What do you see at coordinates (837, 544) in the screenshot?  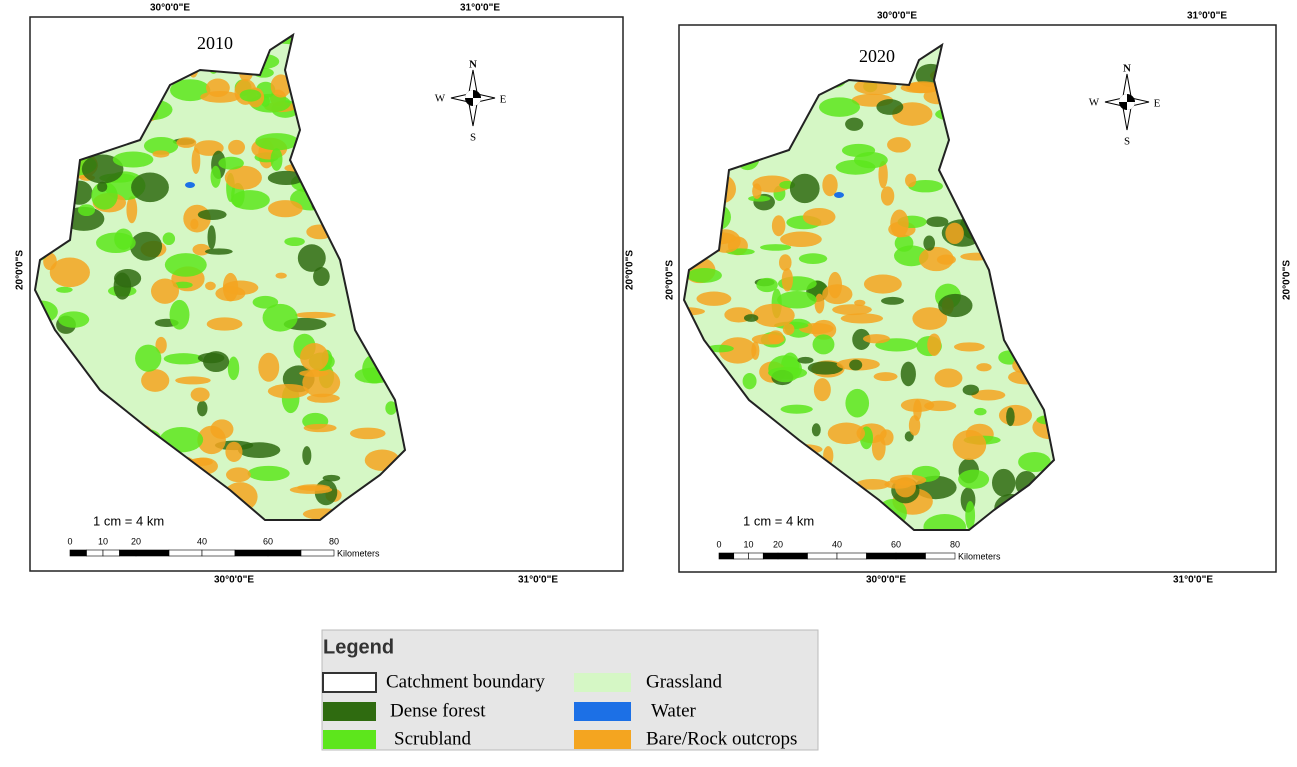 I see `scale-tick-label: 40` at bounding box center [837, 544].